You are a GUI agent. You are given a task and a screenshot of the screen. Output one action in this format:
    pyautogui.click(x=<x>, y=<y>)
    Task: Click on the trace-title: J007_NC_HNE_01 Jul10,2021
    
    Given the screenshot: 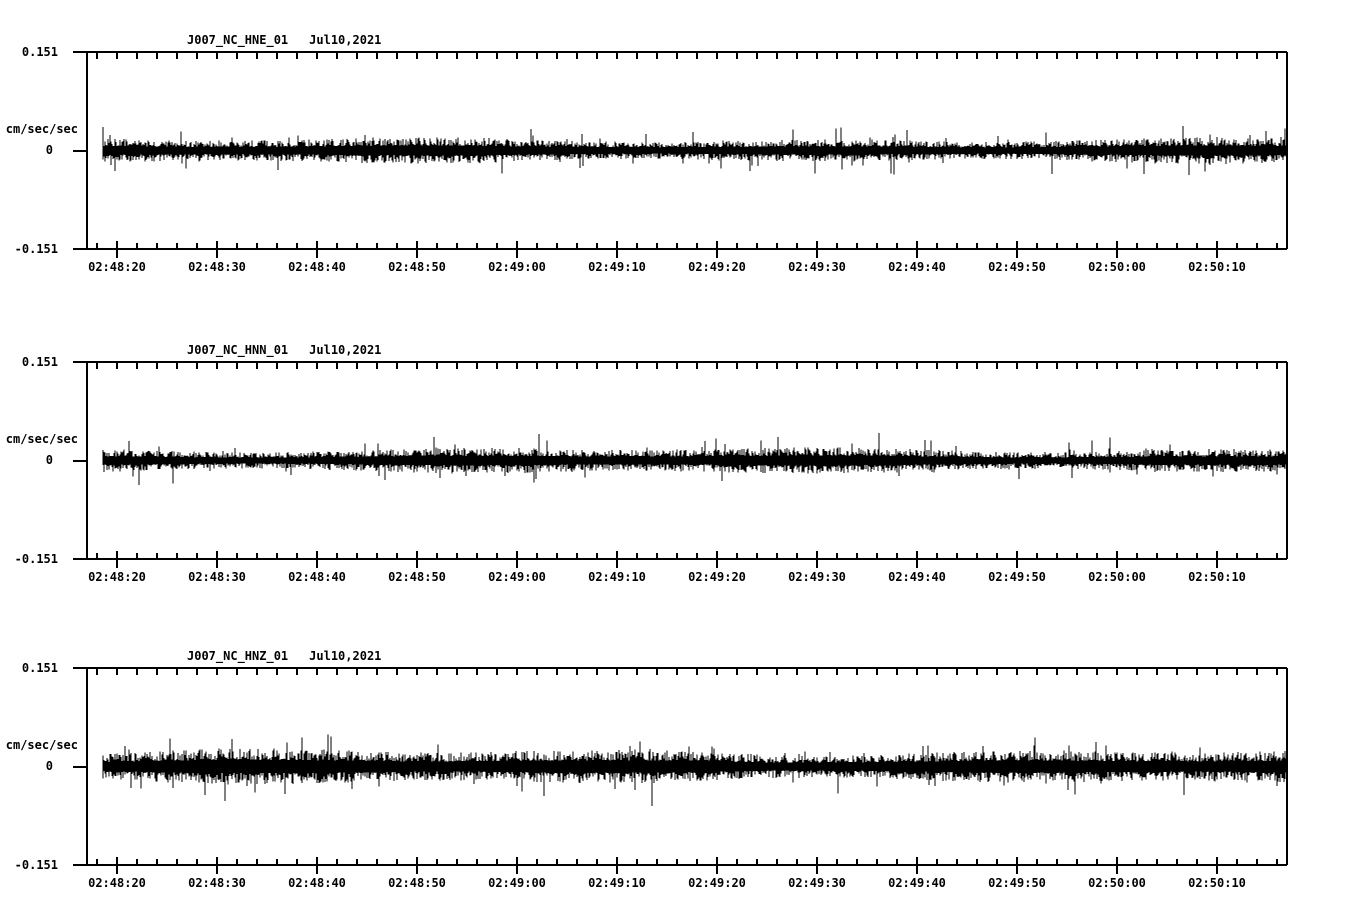 What is the action you would take?
    pyautogui.click(x=284, y=40)
    